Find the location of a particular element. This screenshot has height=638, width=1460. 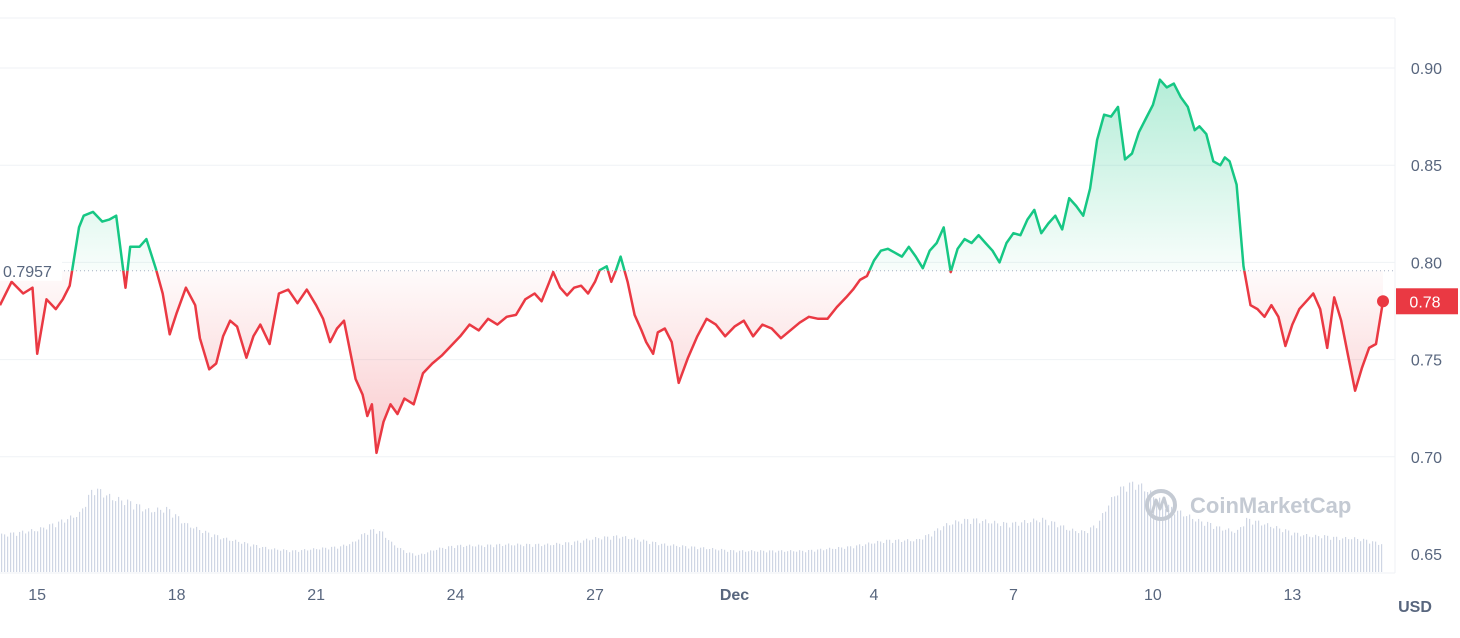

current-price-marker is located at coordinates (1383, 301).